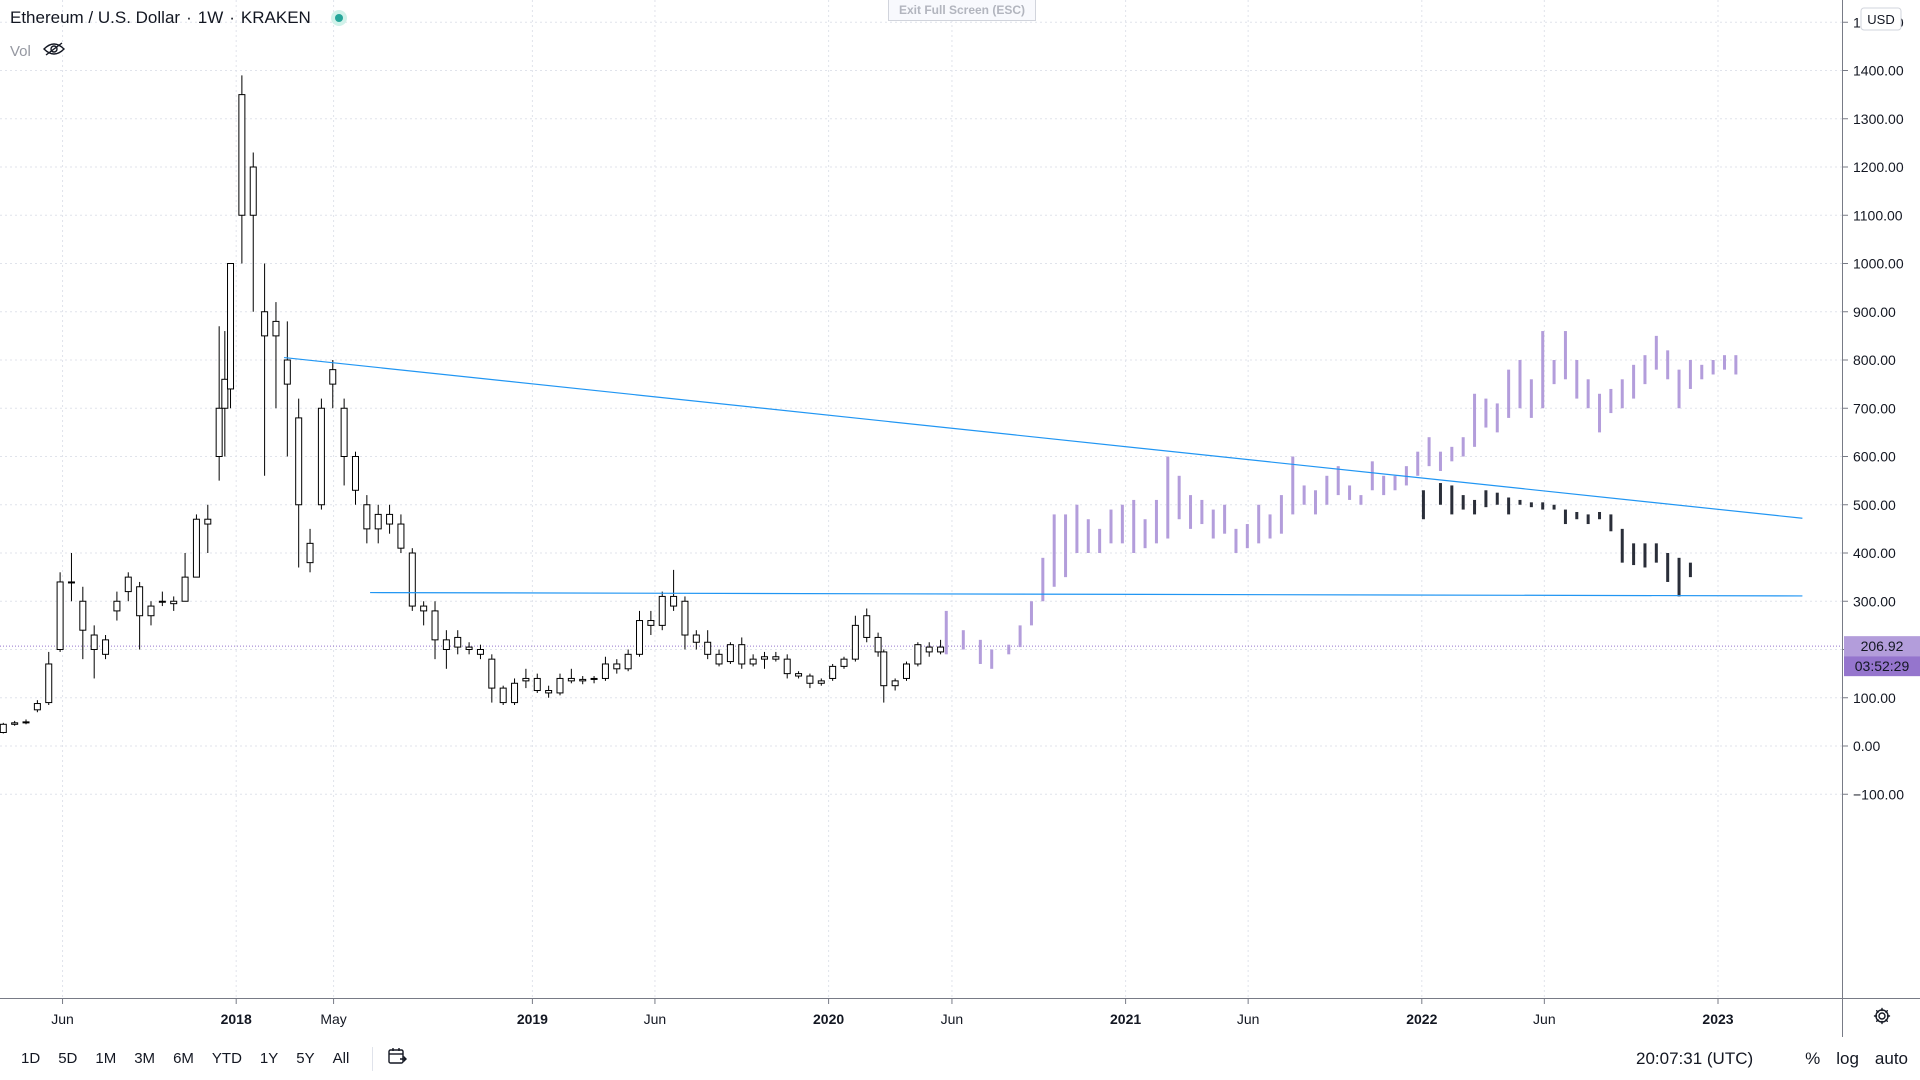 Image resolution: width=1920 pixels, height=1080 pixels. Describe the element at coordinates (333, 1019) in the screenshot. I see `time-tick-label: May` at that location.